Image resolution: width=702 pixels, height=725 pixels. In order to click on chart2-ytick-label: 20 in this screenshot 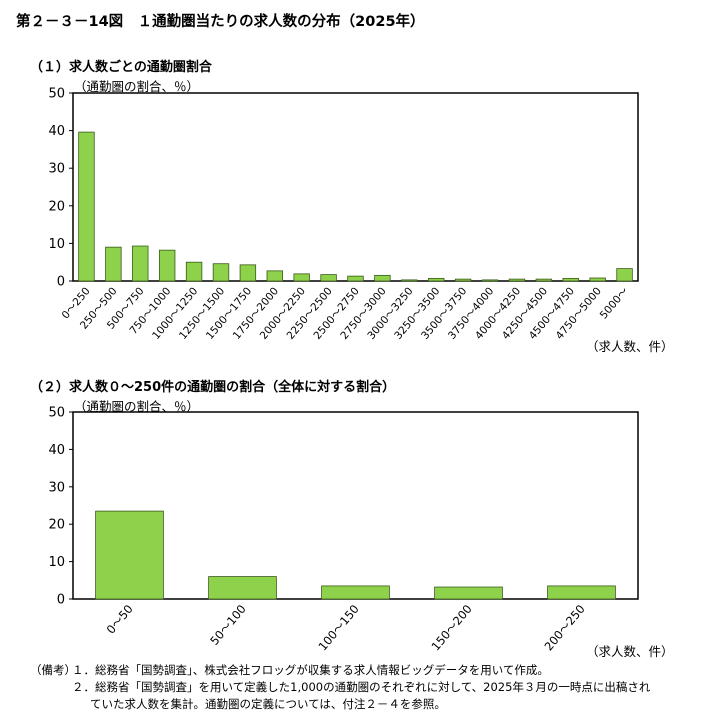, I will do `click(56, 525)`.